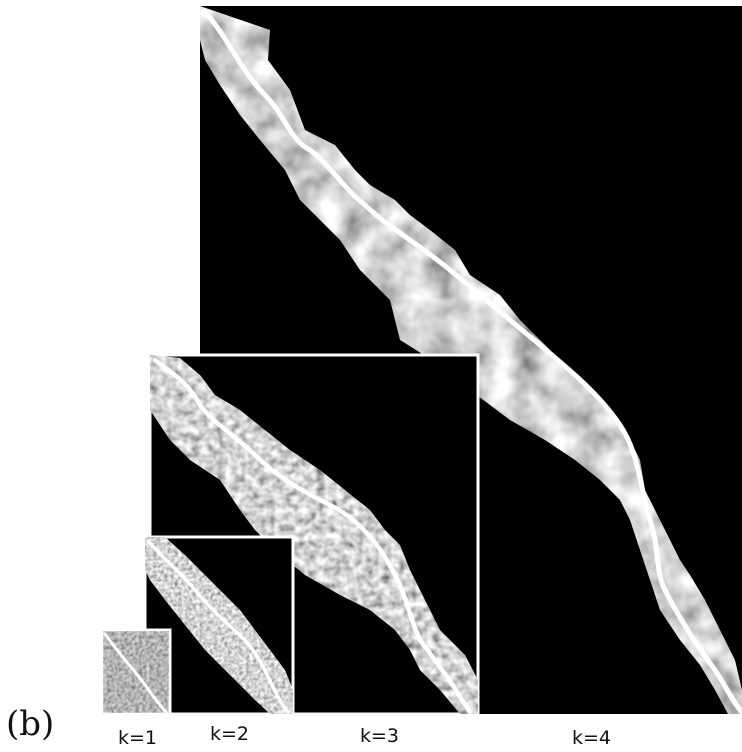 The width and height of the screenshot is (742, 752). I want to click on similarity-matrix-k1, so click(136, 672).